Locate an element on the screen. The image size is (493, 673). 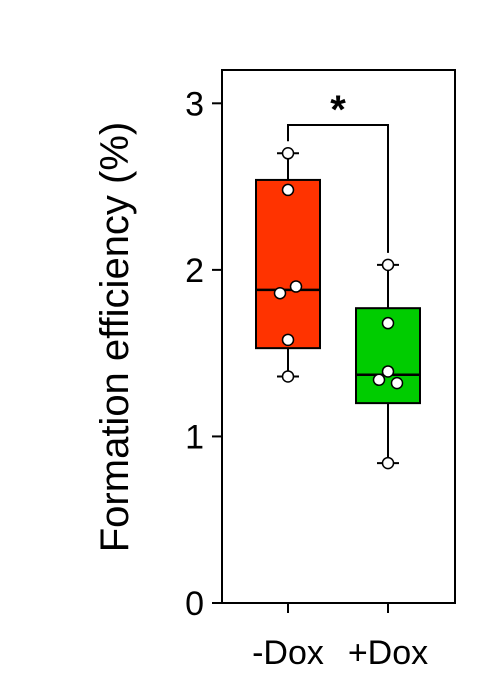
box-body is located at coordinates (288, 264).